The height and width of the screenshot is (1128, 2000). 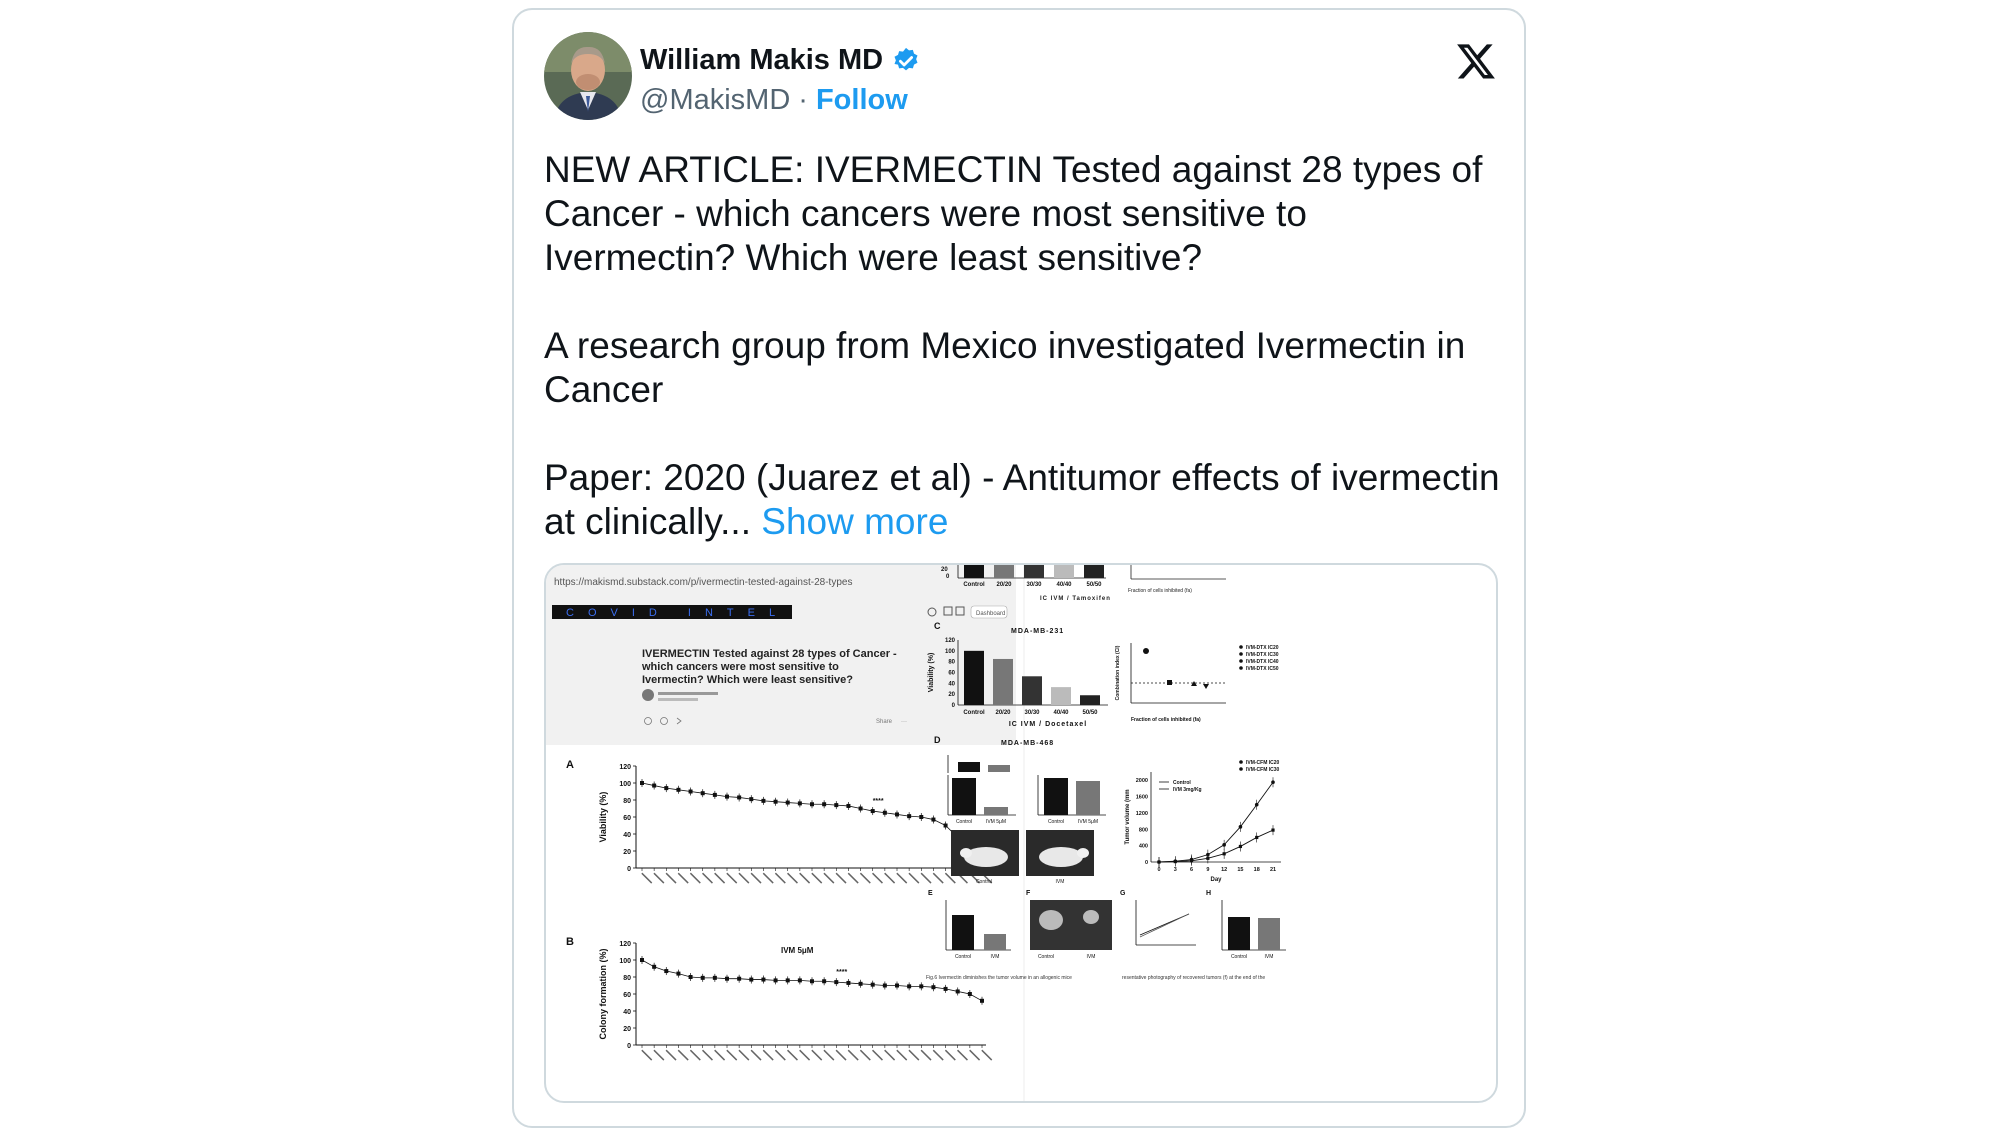 I want to click on covid-intel-banner, so click(x=672, y=612).